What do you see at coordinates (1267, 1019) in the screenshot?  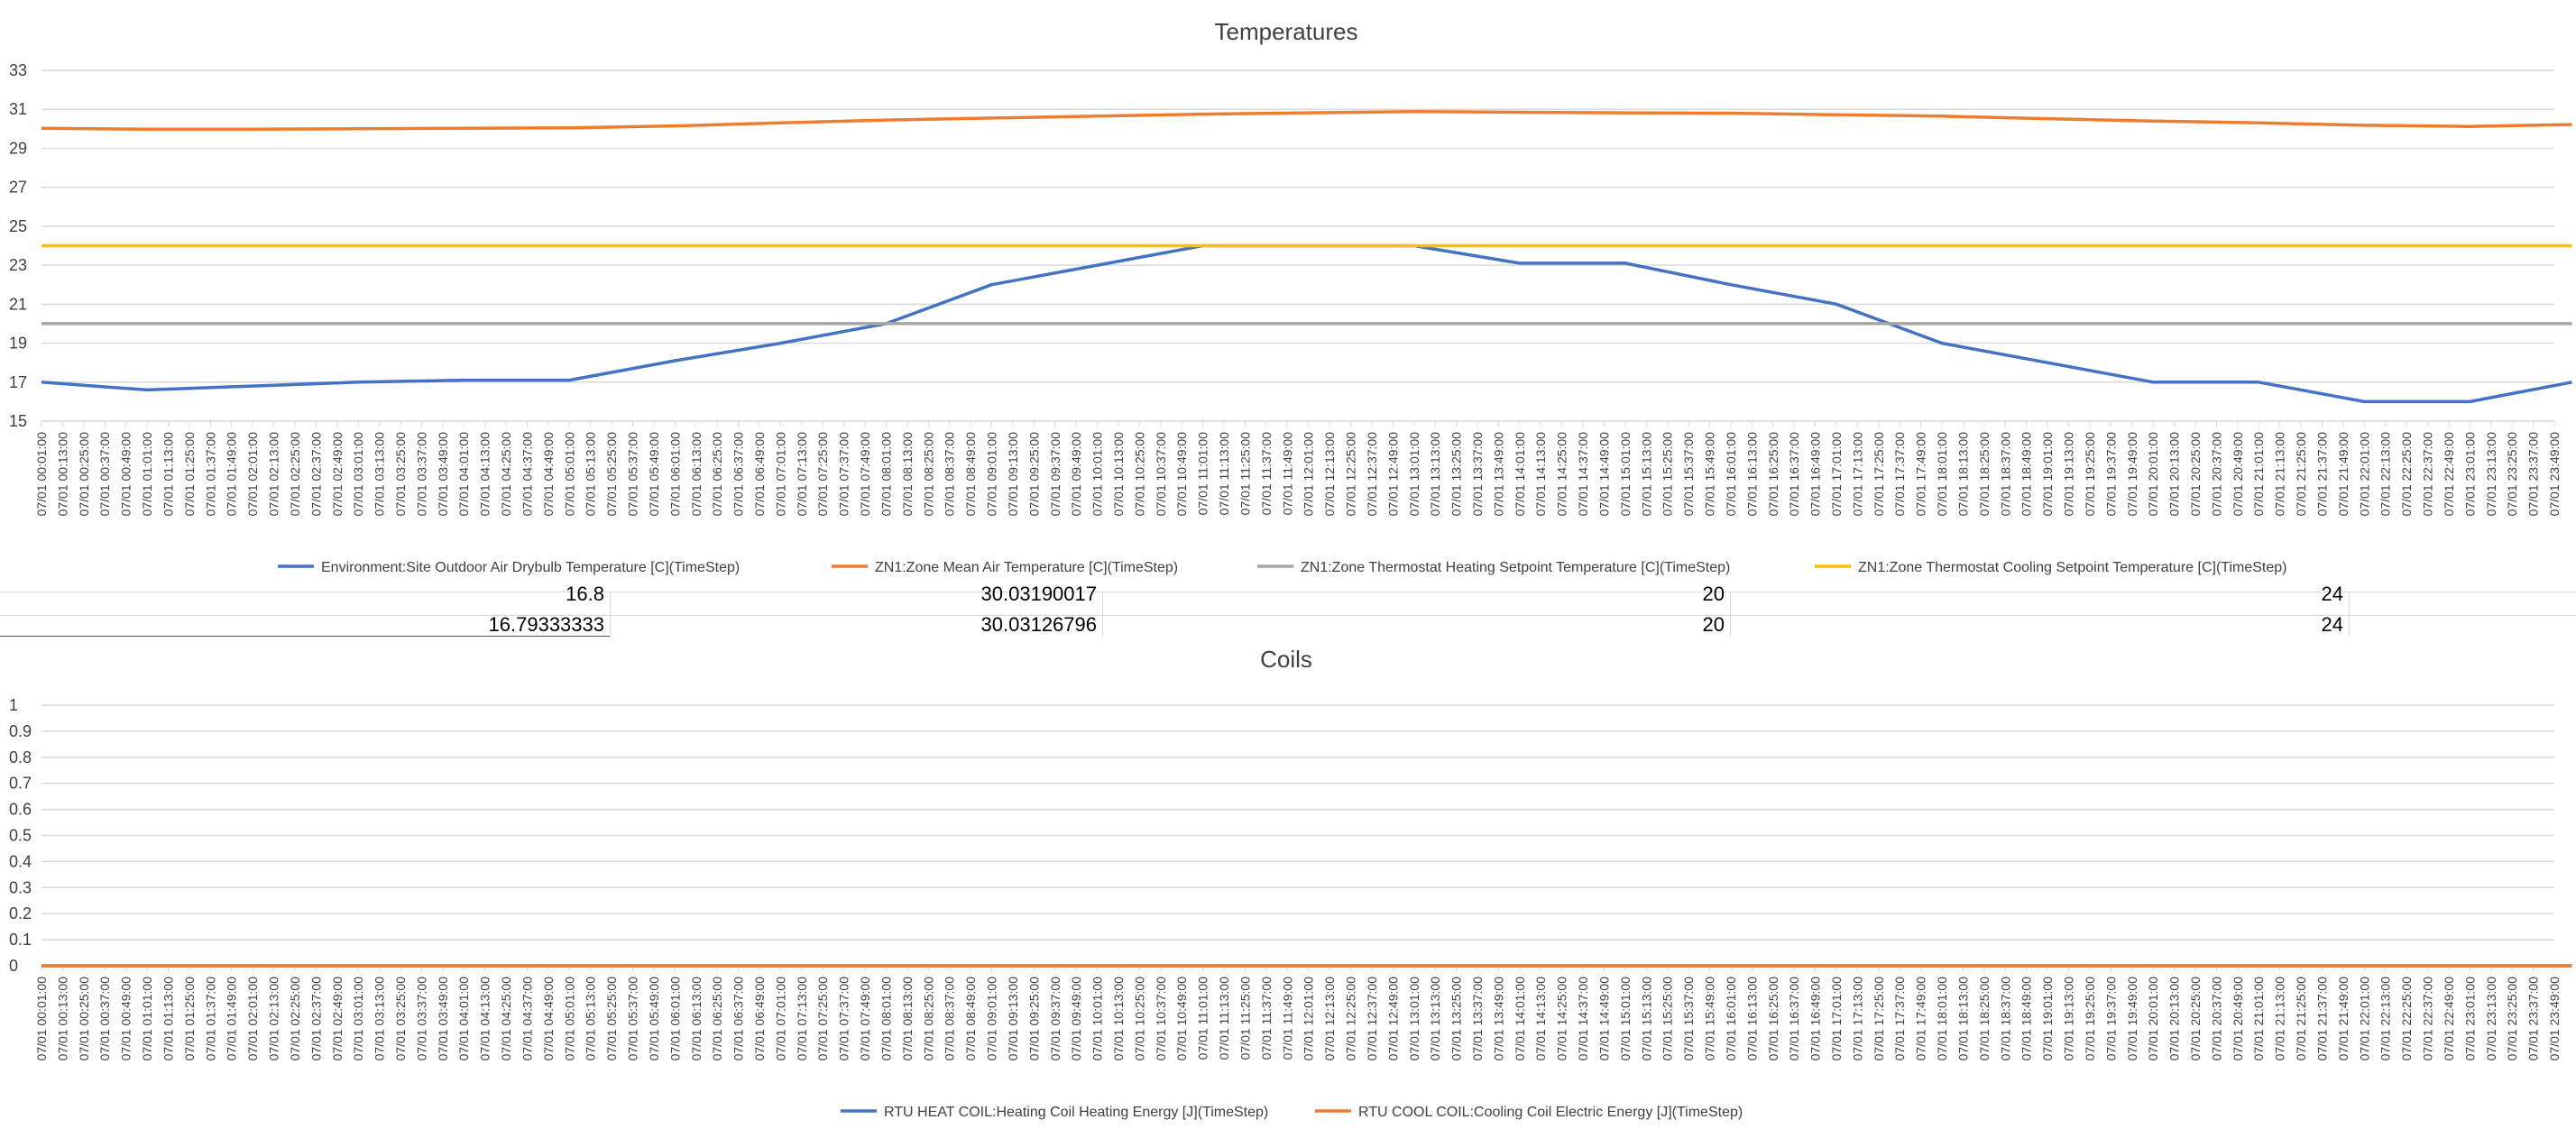 I see `x-tick-label: 07/01 11:37:00` at bounding box center [1267, 1019].